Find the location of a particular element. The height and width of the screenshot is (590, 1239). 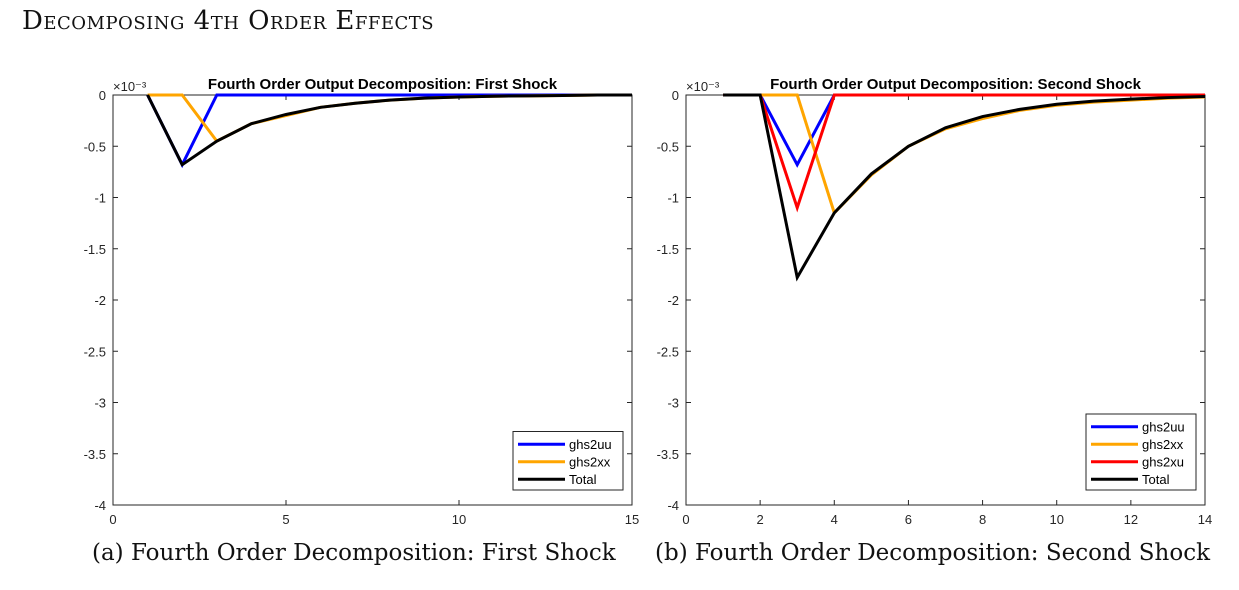

legend: ghs2uu ghs2xx Total is located at coordinates (568, 461).